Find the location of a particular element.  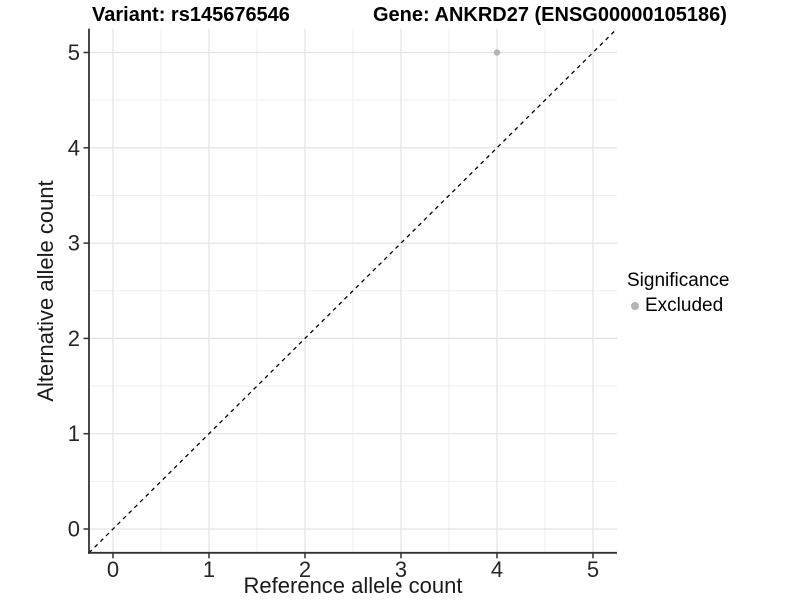

y-tick-label: 5 is located at coordinates (74, 52).